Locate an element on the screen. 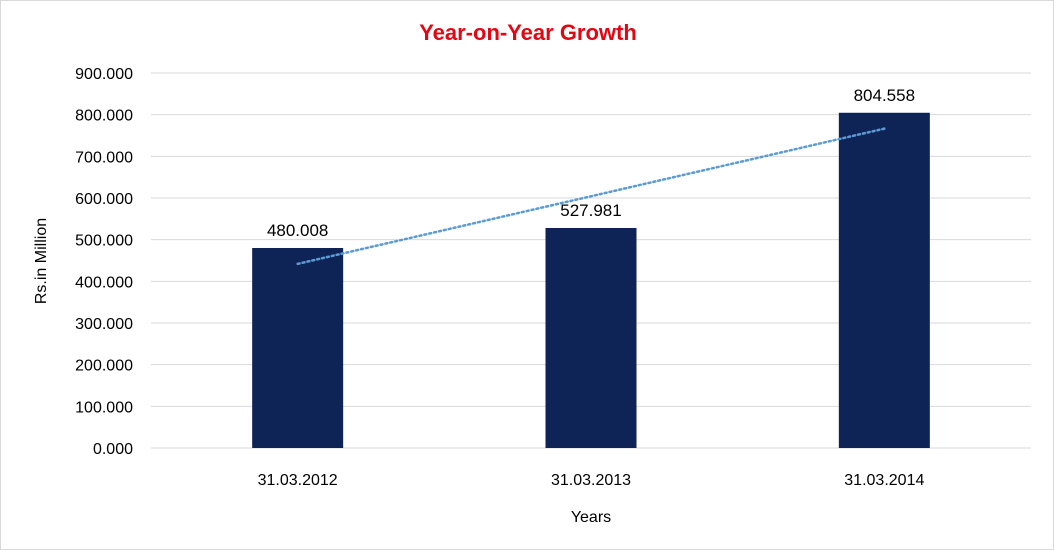  y-tick-label: 900.000 is located at coordinates (104, 74).